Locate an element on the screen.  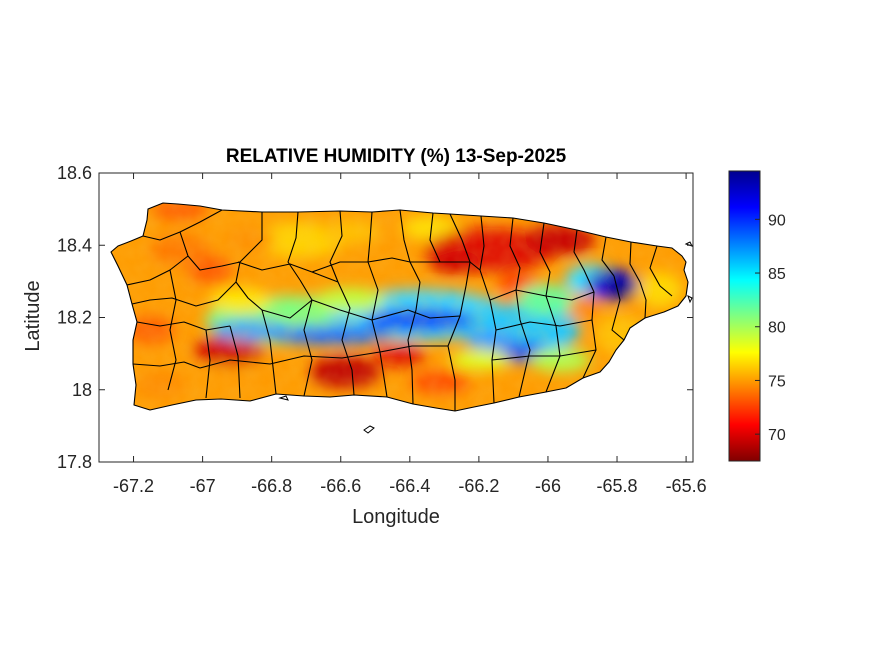
y-tick-label: 18.2 is located at coordinates (74, 318).